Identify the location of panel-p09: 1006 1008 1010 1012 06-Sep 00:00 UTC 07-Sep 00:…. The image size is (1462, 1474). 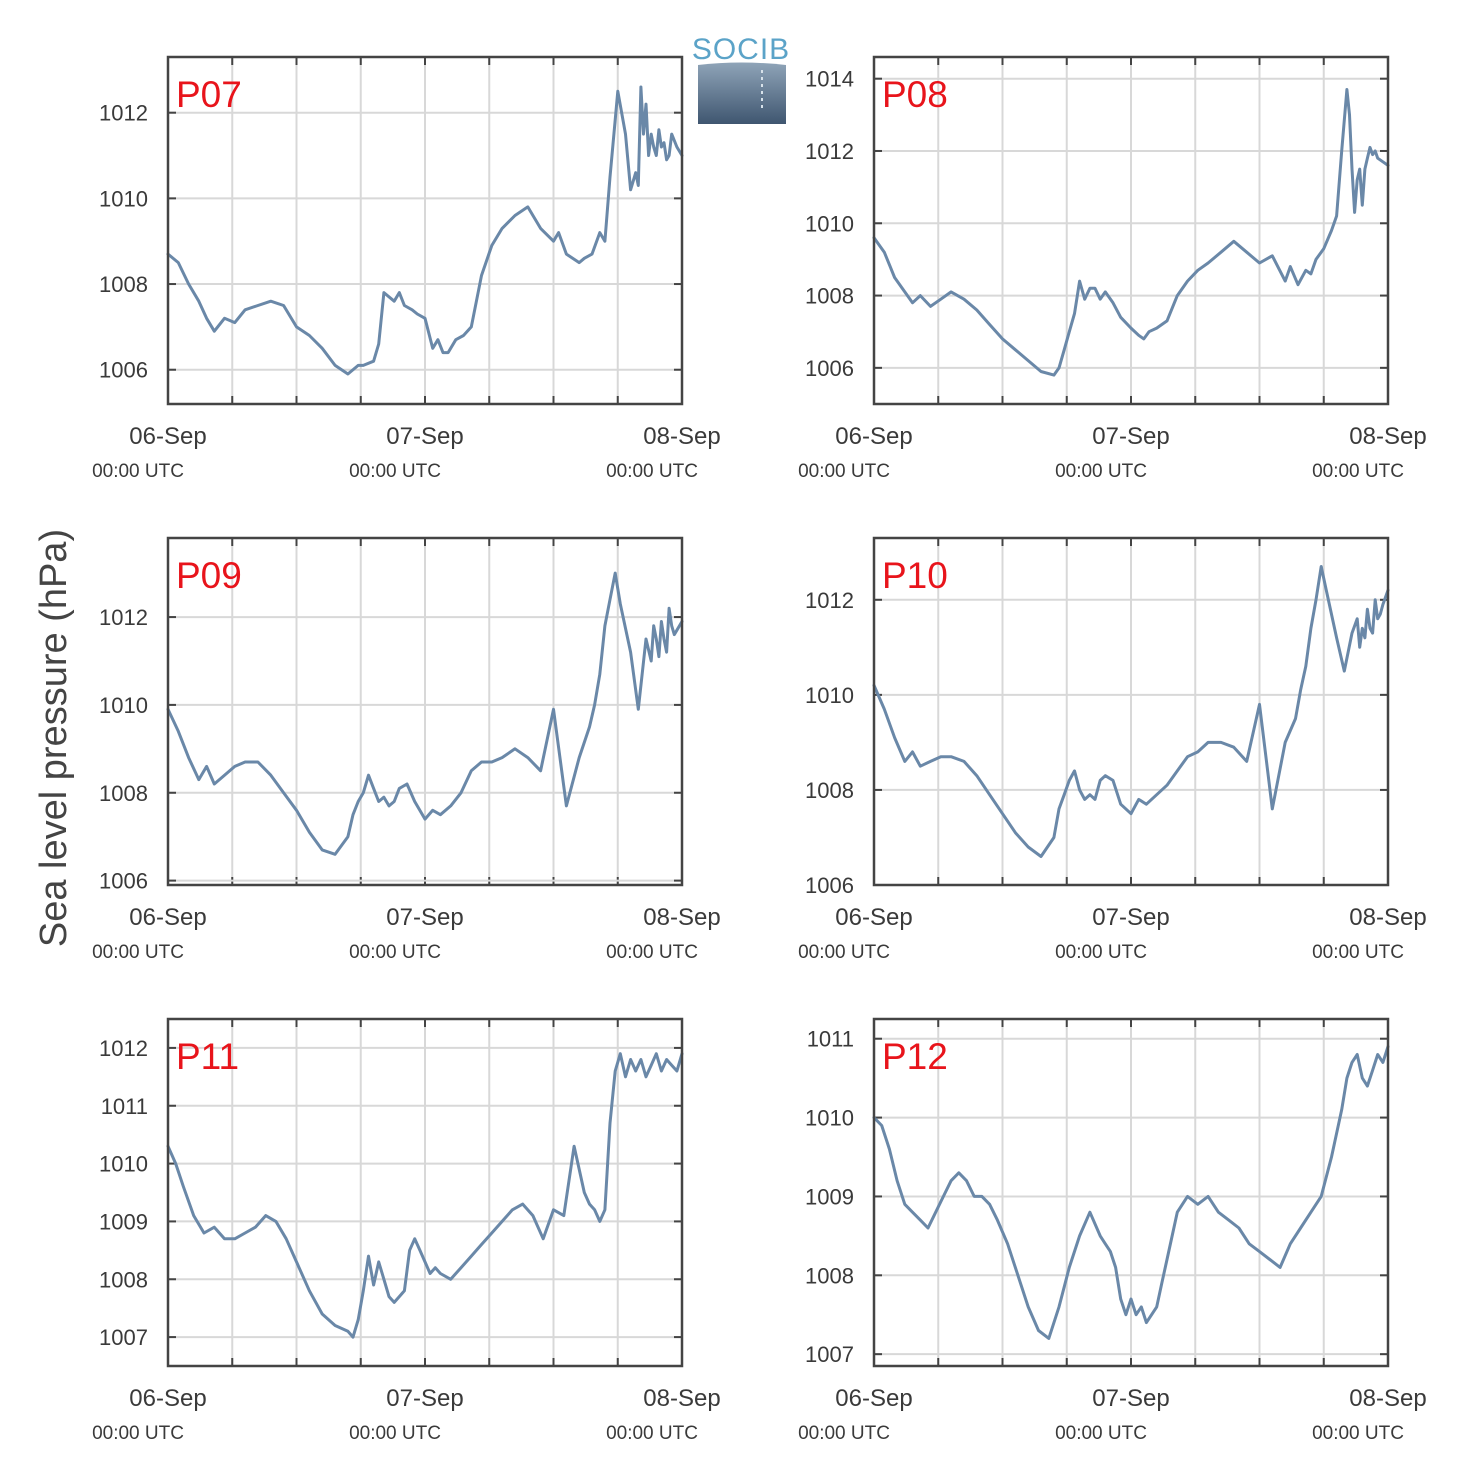
(406, 749).